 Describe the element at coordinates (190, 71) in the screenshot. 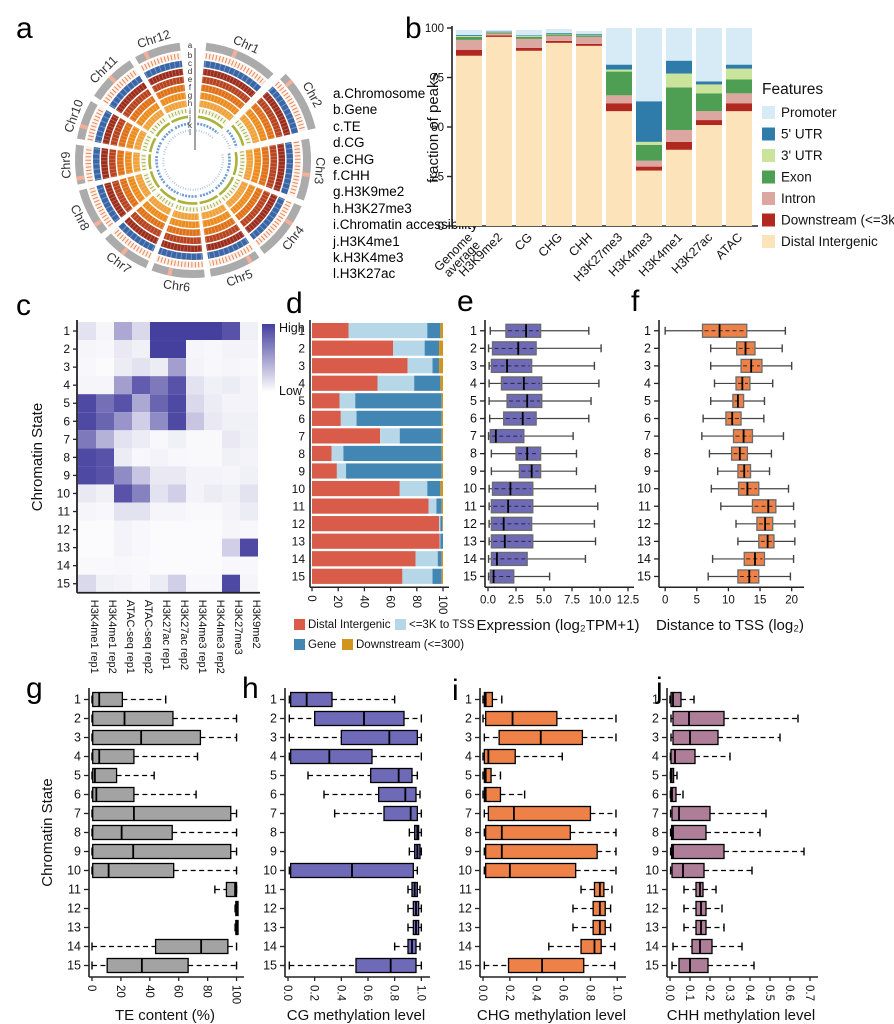

I see `track-letter: d` at that location.